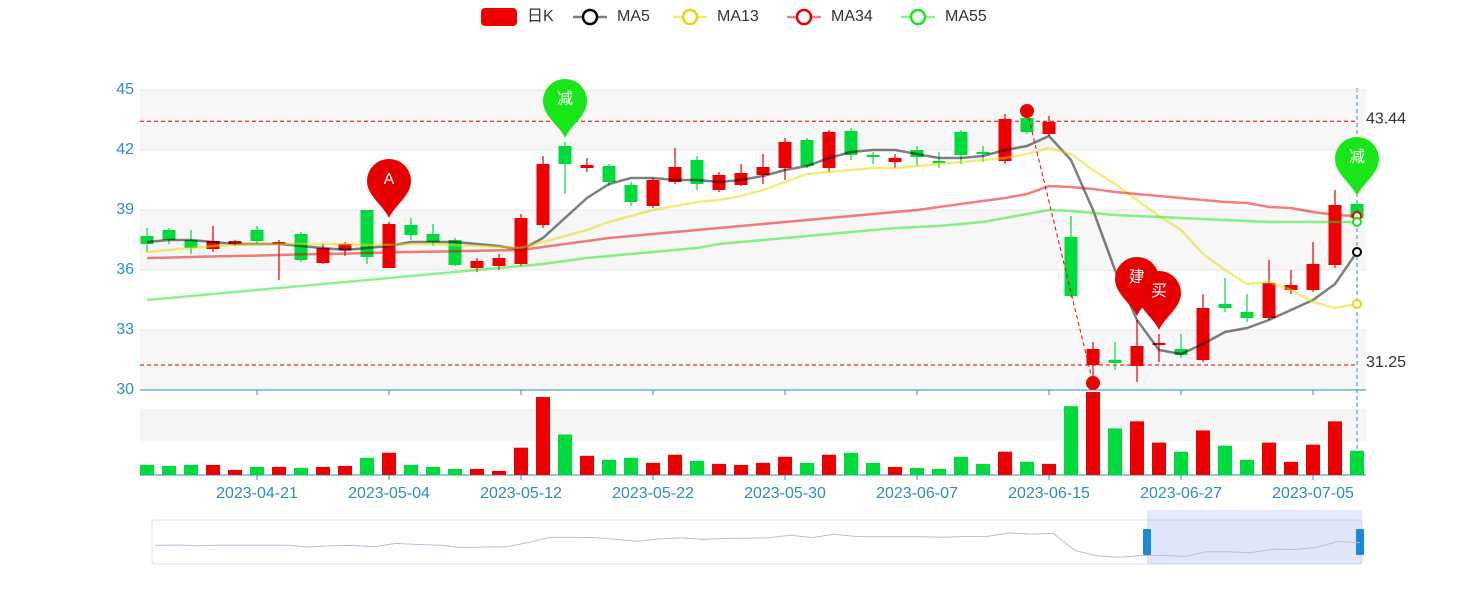 Image resolution: width=1476 pixels, height=600 pixels. Describe the element at coordinates (757, 545) in the screenshot. I see `data-zoom-sparkline` at that location.